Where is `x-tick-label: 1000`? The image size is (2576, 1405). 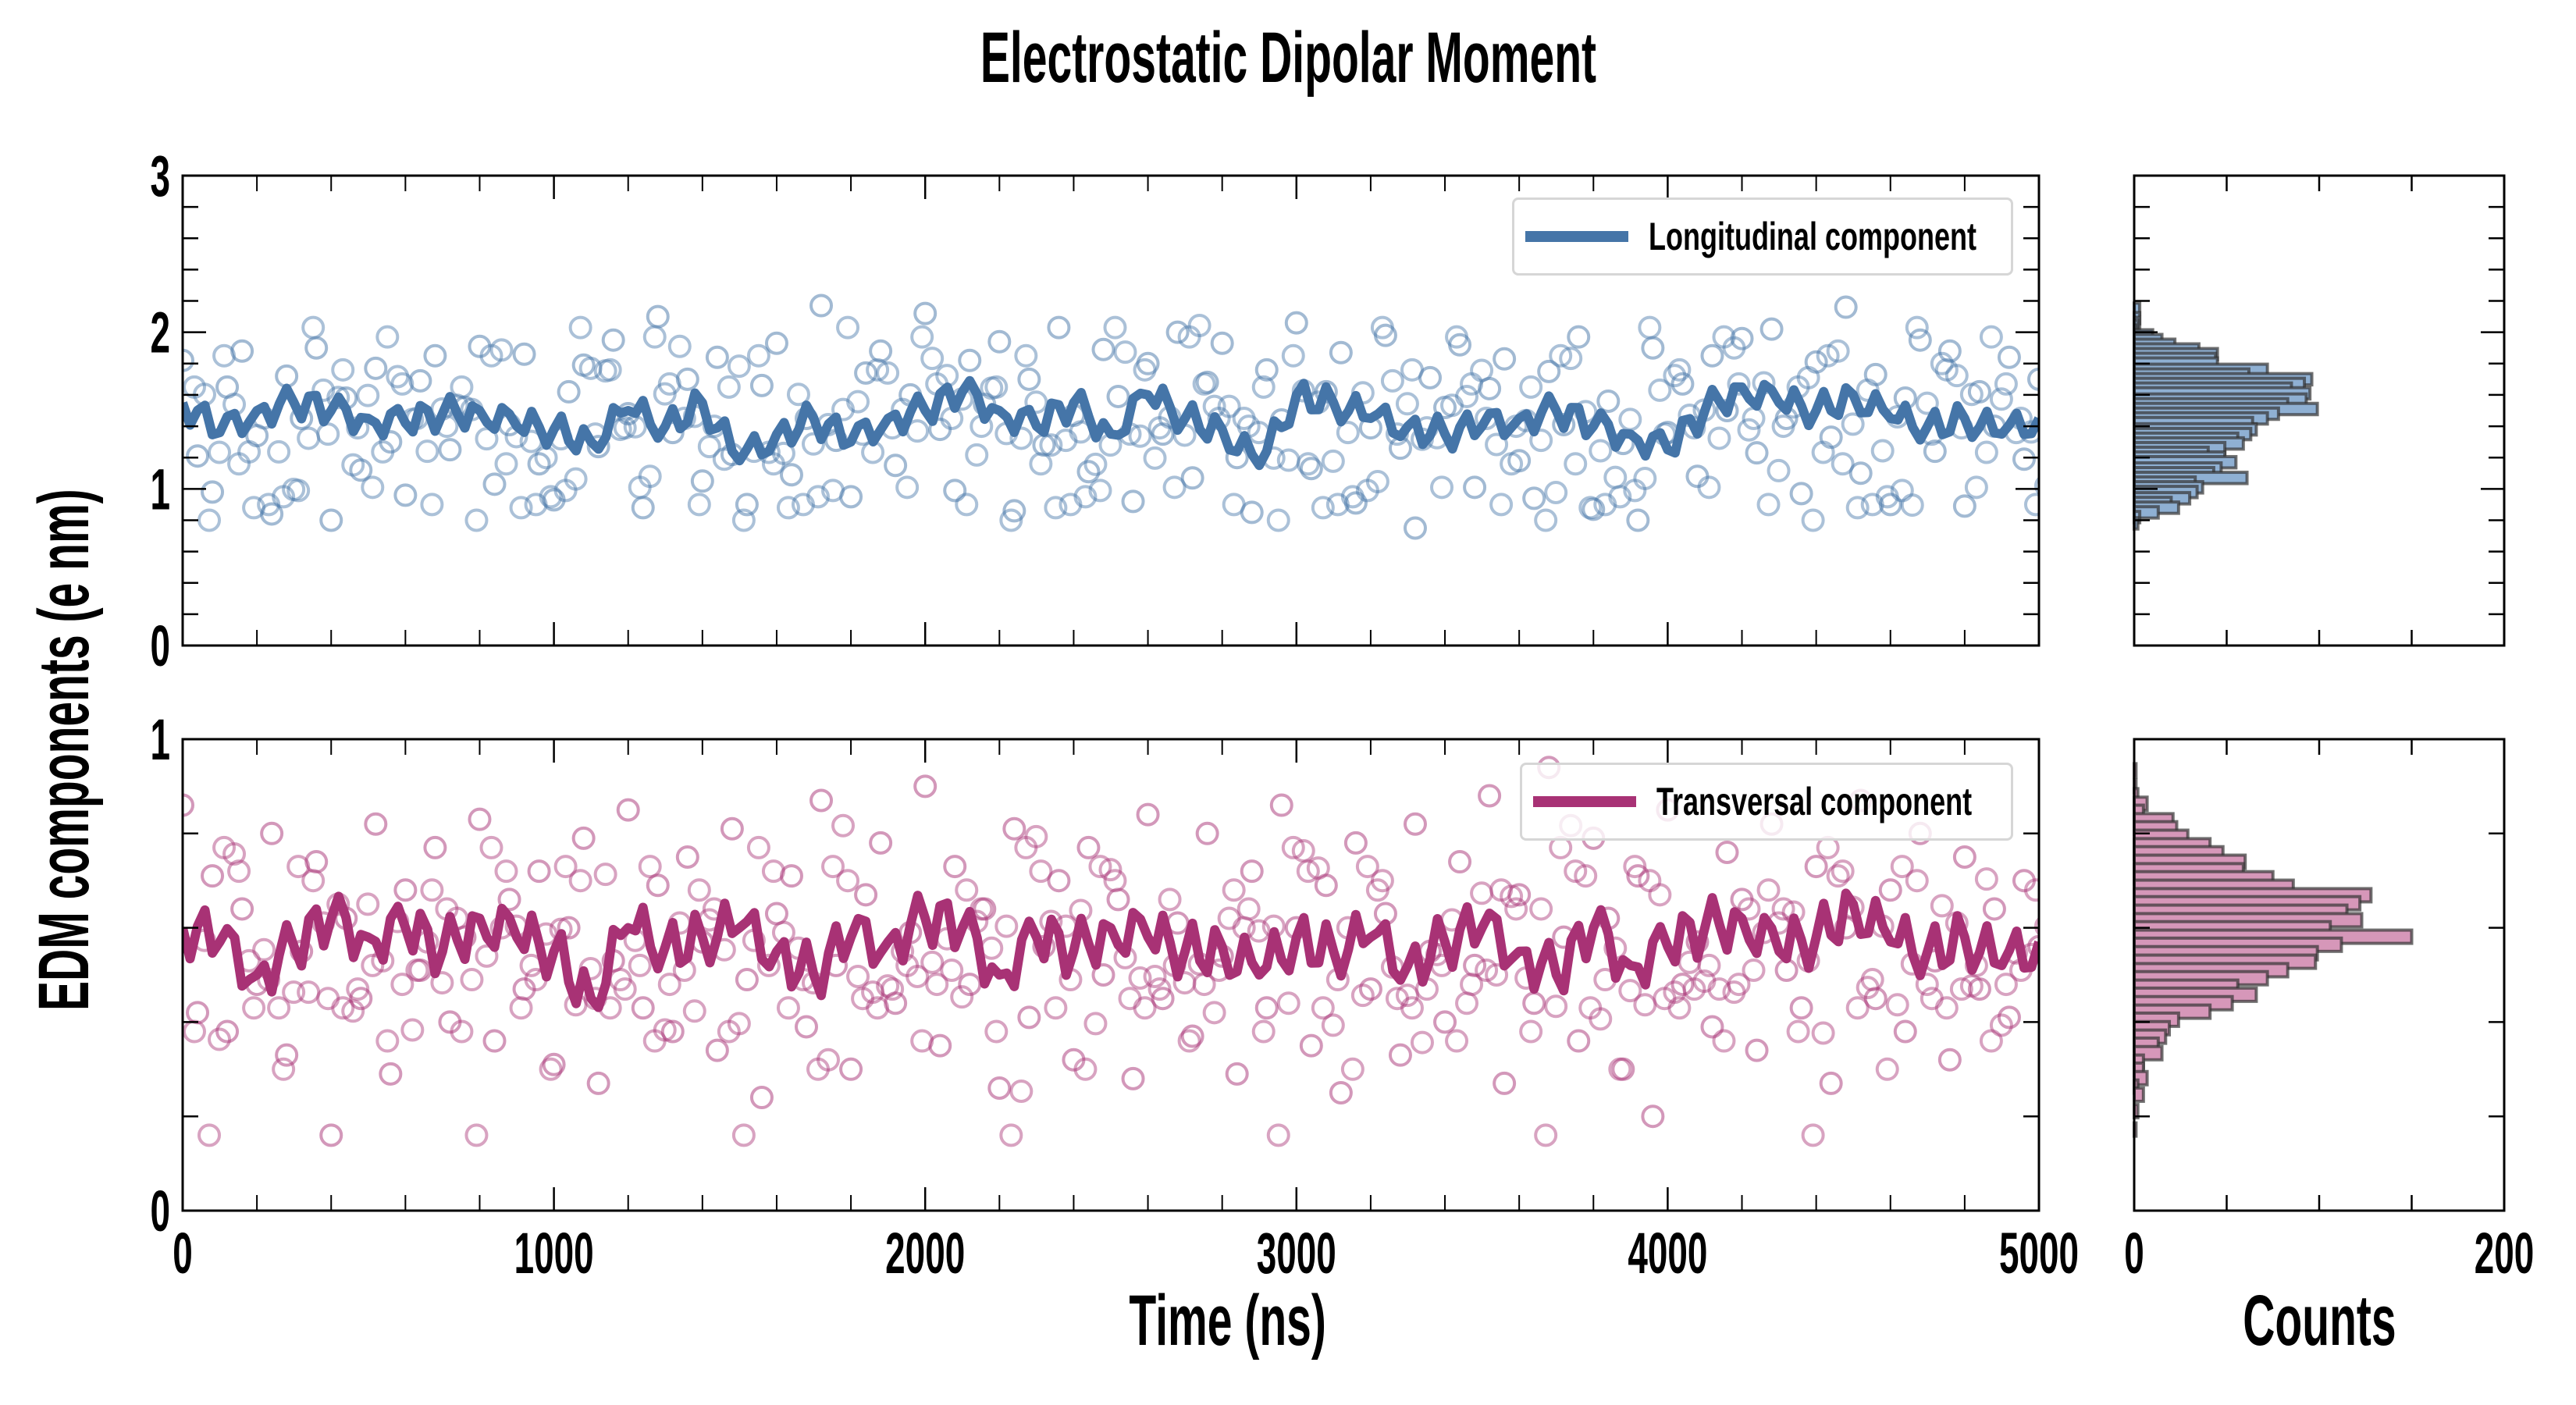 x-tick-label: 1000 is located at coordinates (554, 1254).